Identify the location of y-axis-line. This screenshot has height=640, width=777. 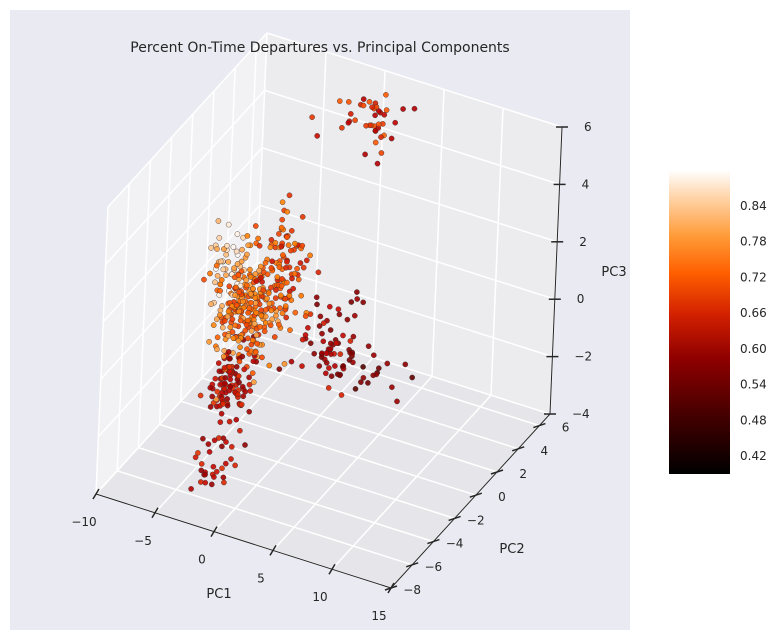
(470, 501).